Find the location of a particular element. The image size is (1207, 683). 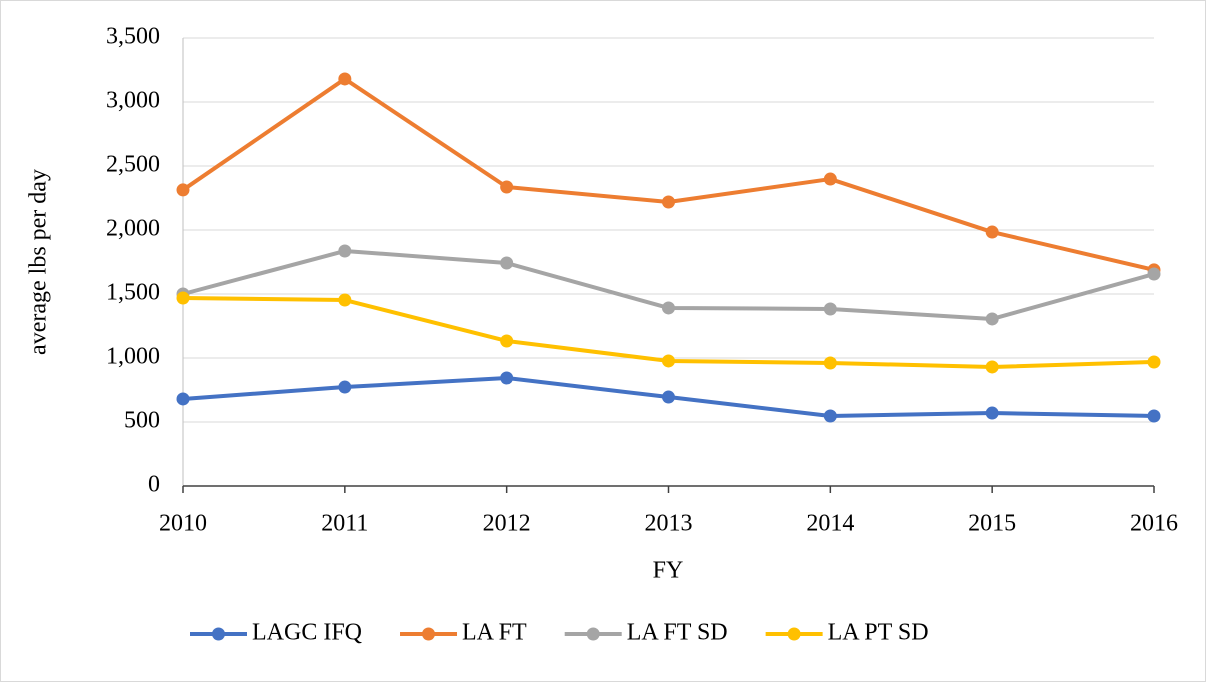

legend-label: LAGC IFQ is located at coordinates (307, 633).